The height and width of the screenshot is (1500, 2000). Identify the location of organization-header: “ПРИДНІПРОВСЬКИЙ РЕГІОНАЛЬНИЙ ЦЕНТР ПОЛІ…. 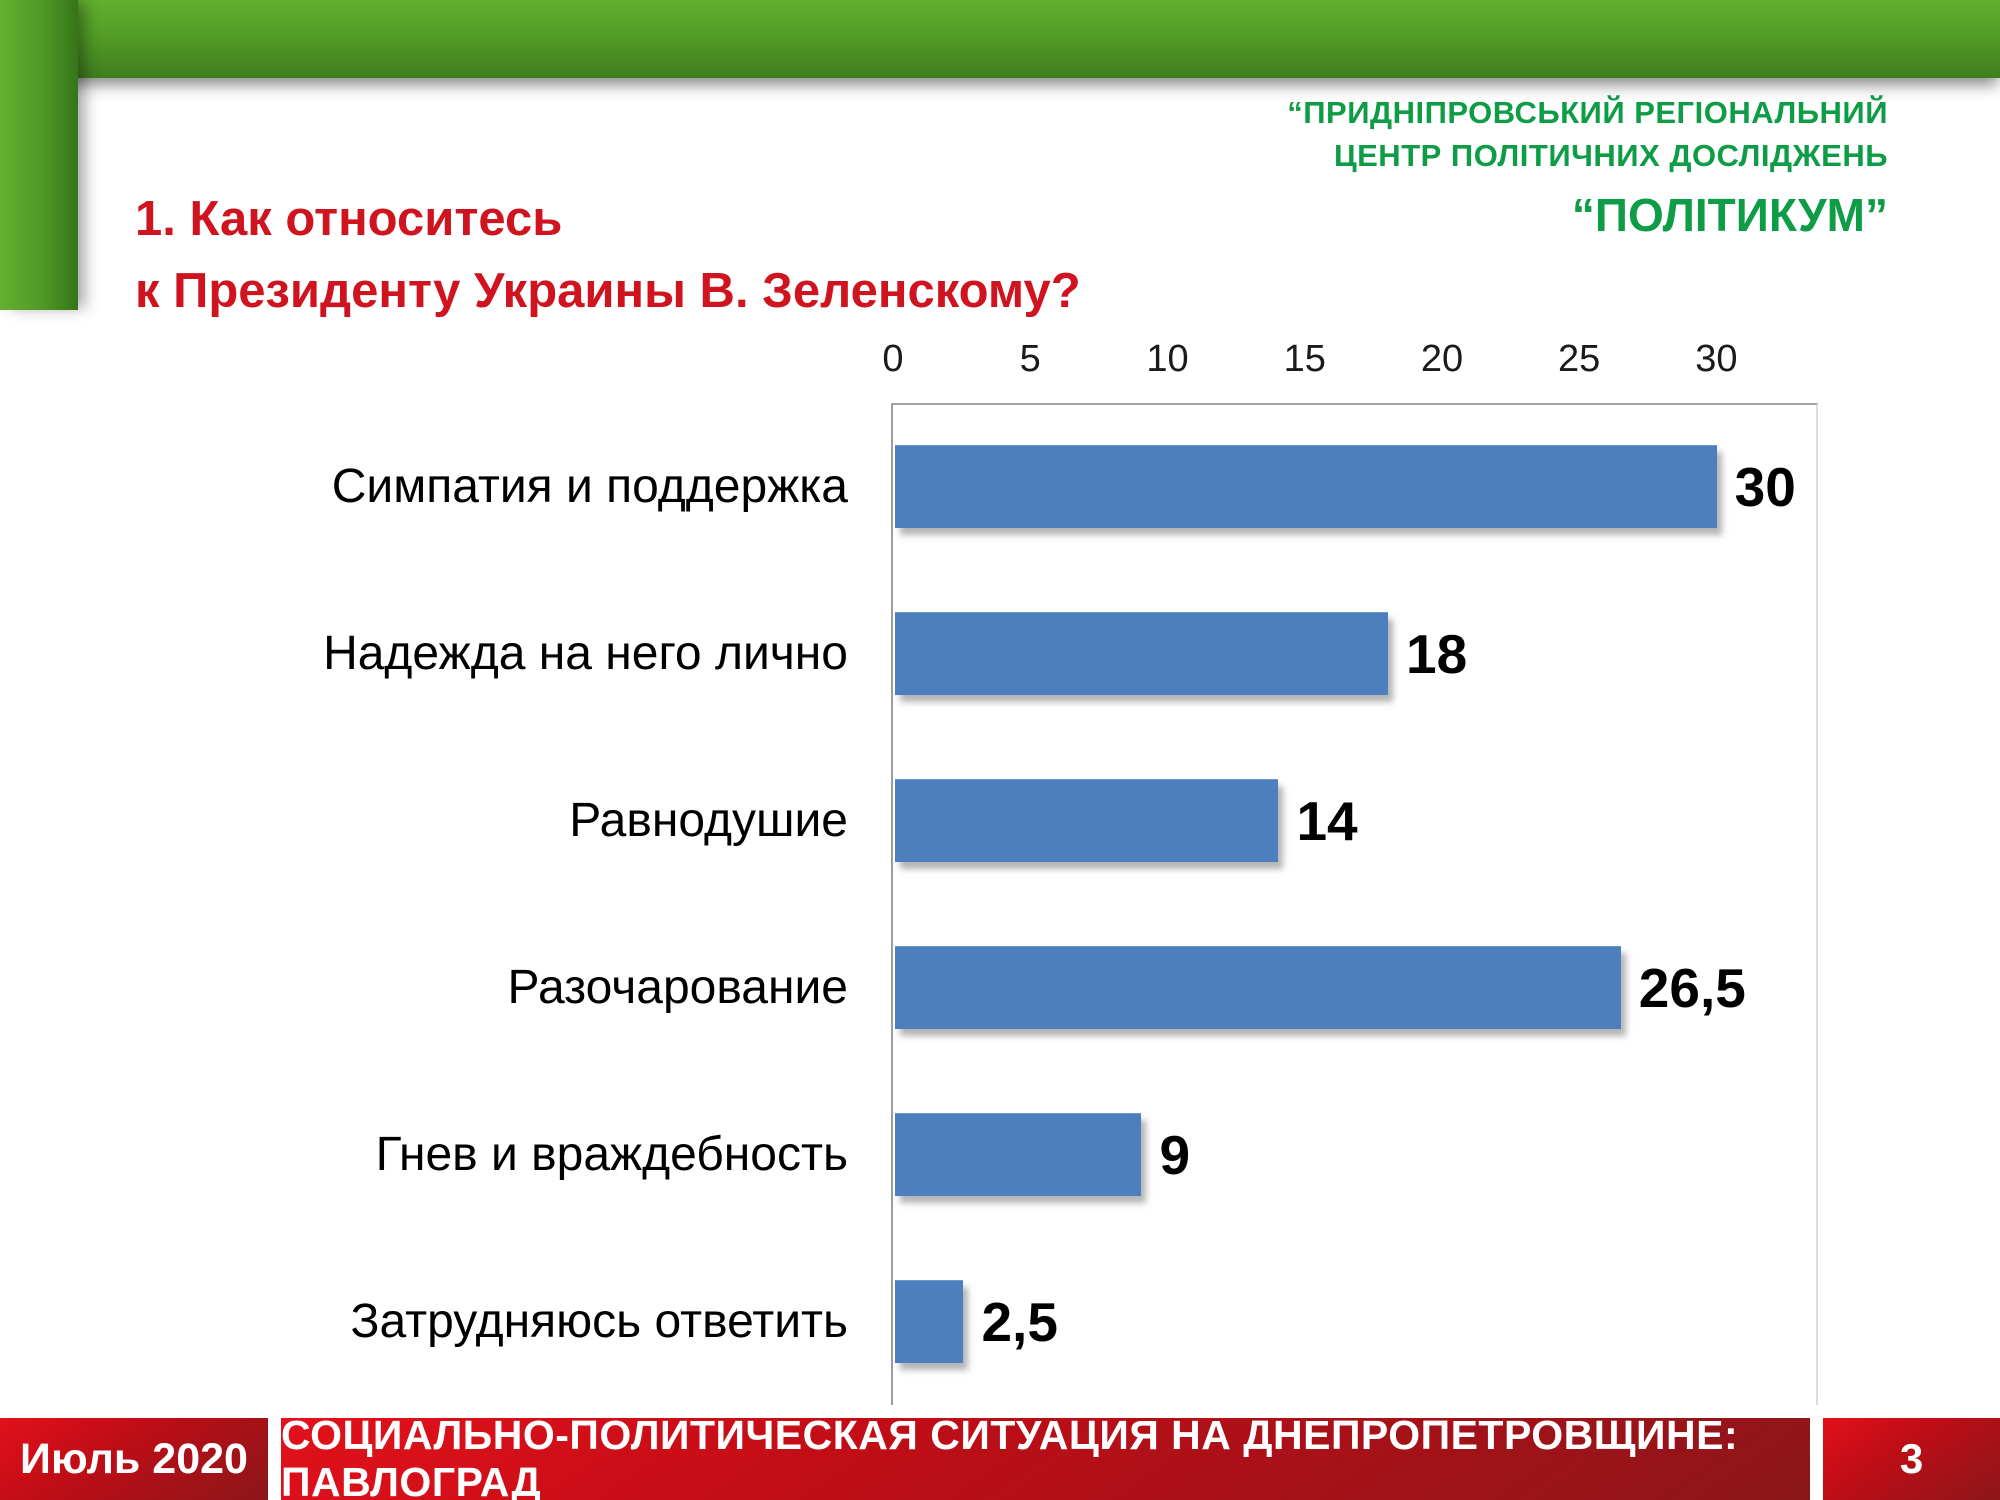
(1587, 169).